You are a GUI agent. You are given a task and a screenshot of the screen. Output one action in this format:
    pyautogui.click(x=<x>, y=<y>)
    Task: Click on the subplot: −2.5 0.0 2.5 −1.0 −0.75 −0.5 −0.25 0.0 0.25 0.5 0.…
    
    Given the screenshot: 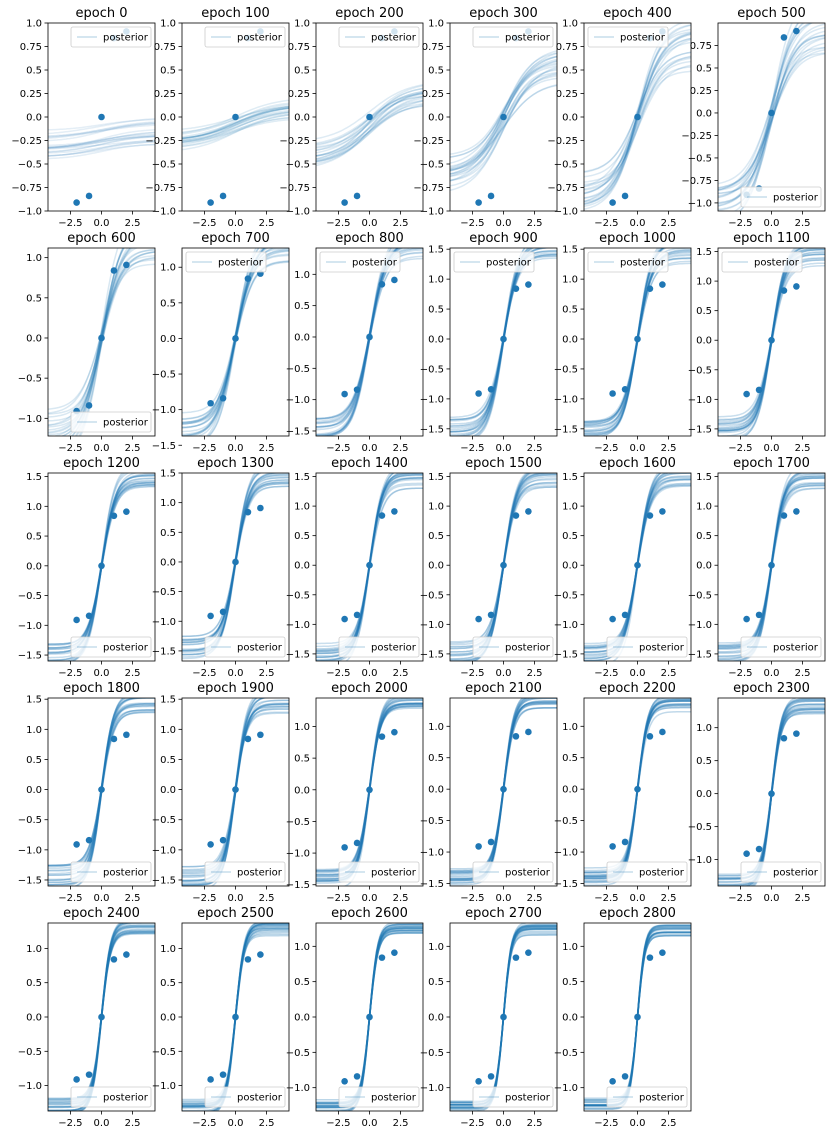 What is the action you would take?
    pyautogui.click(x=485, y=117)
    